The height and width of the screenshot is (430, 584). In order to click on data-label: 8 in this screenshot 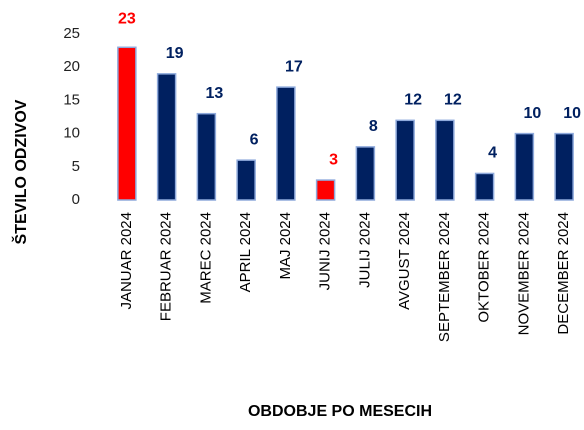, I will do `click(373, 126)`.